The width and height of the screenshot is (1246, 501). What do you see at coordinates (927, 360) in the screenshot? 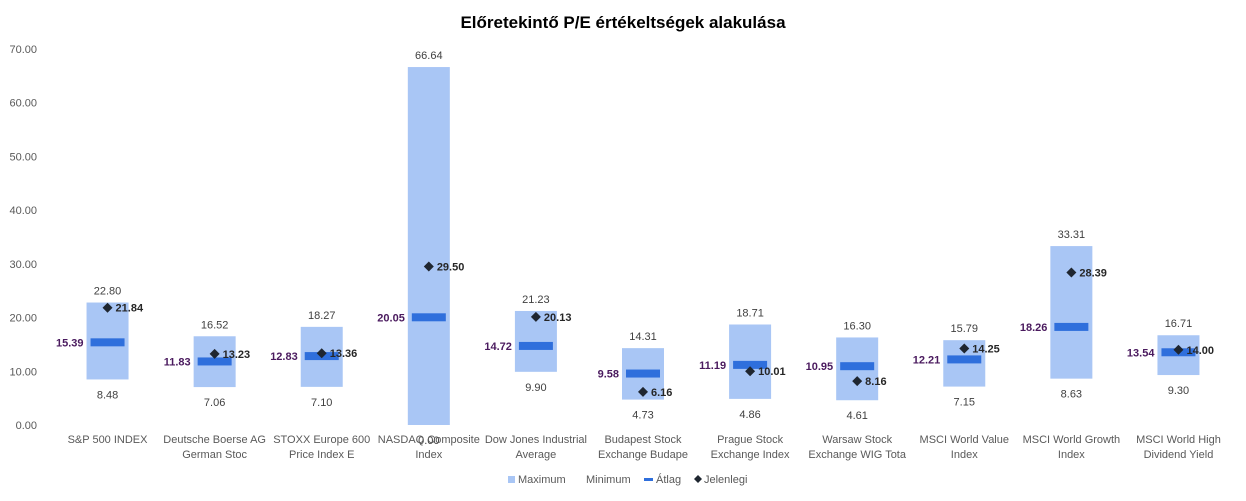
I see `average-label: 12.21` at bounding box center [927, 360].